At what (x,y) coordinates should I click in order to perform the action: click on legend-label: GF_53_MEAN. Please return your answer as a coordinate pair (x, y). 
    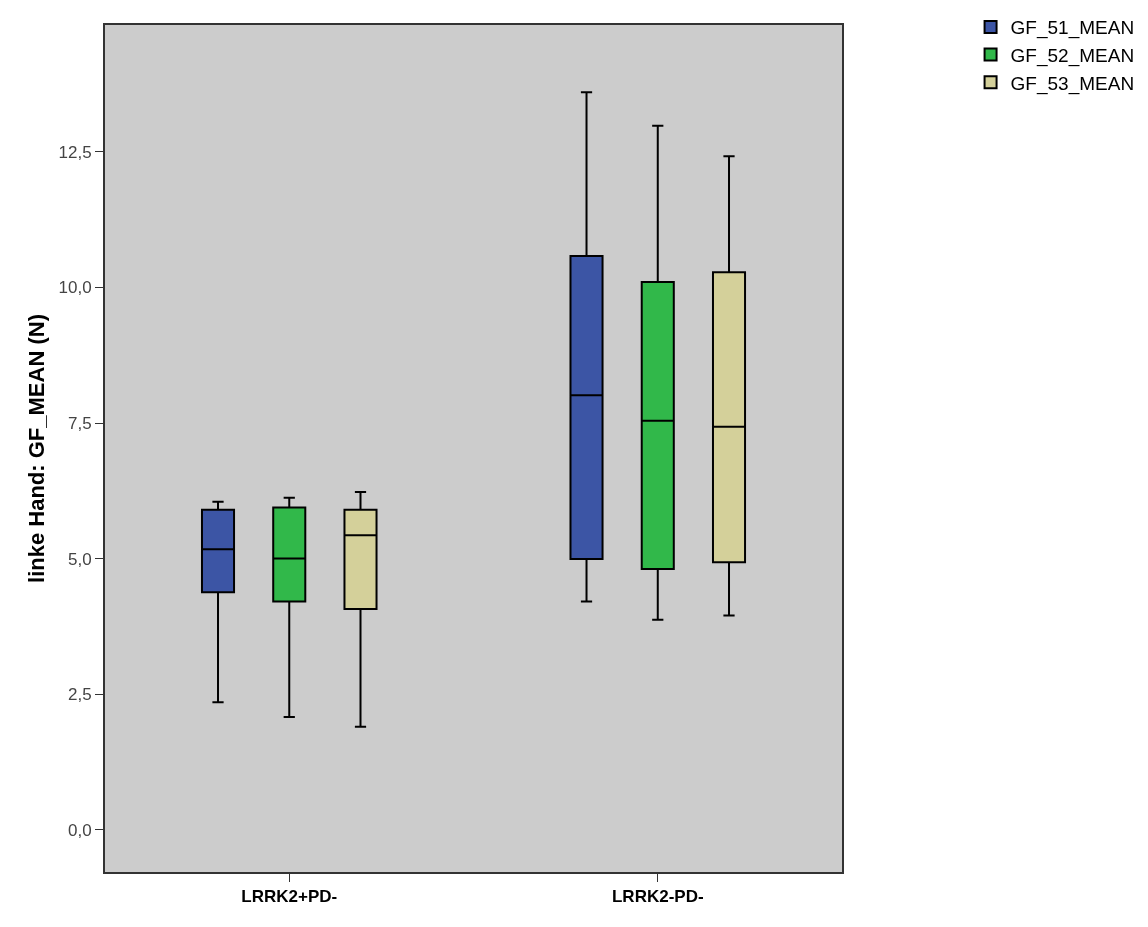
    Looking at the image, I should click on (1072, 83).